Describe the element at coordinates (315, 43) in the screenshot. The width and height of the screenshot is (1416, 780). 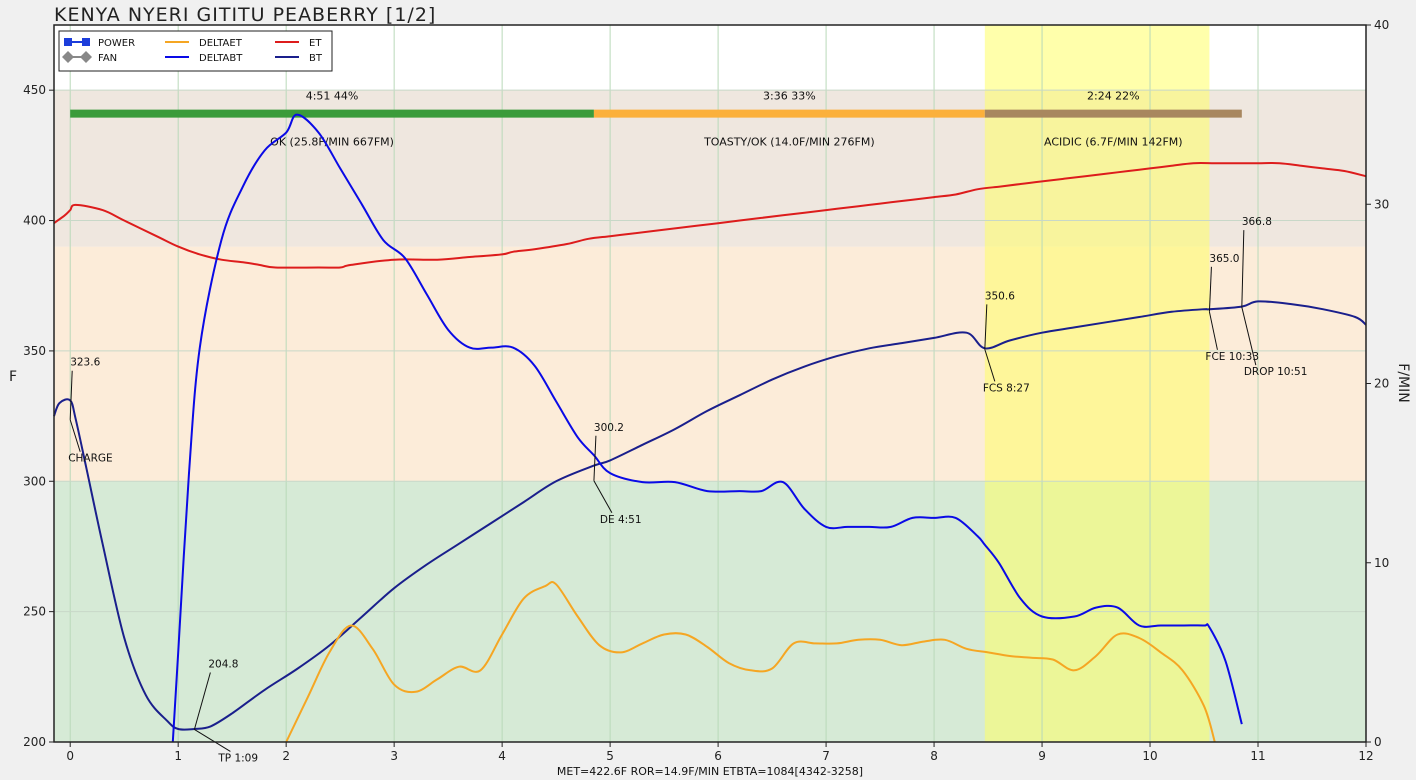
I see `legend-label-4: ET` at that location.